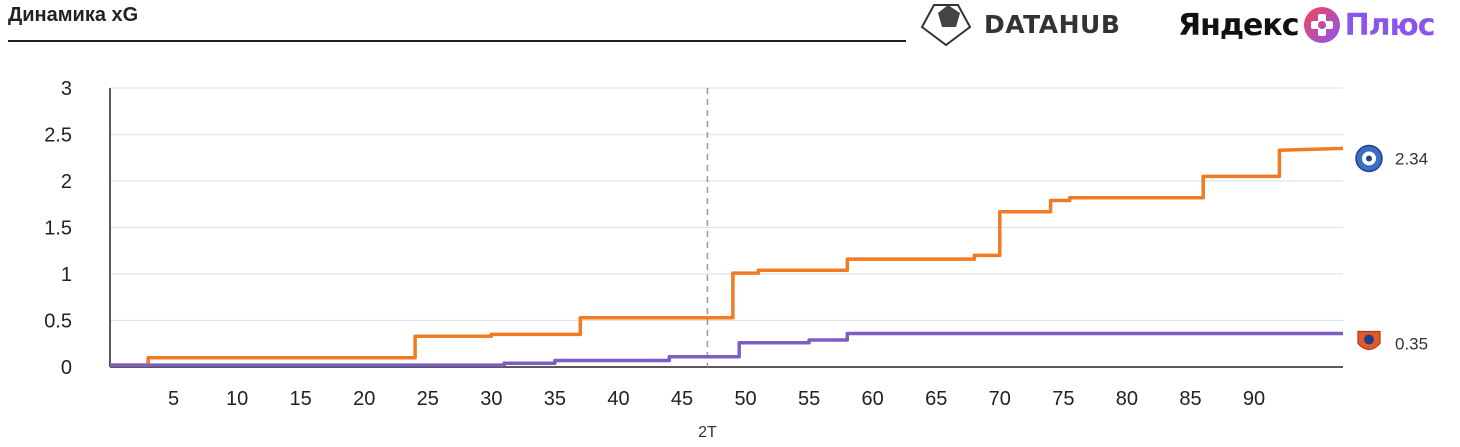 Image resolution: width=1460 pixels, height=447 pixels. What do you see at coordinates (1190, 399) in the screenshot?
I see `x-tick-label: 85` at bounding box center [1190, 399].